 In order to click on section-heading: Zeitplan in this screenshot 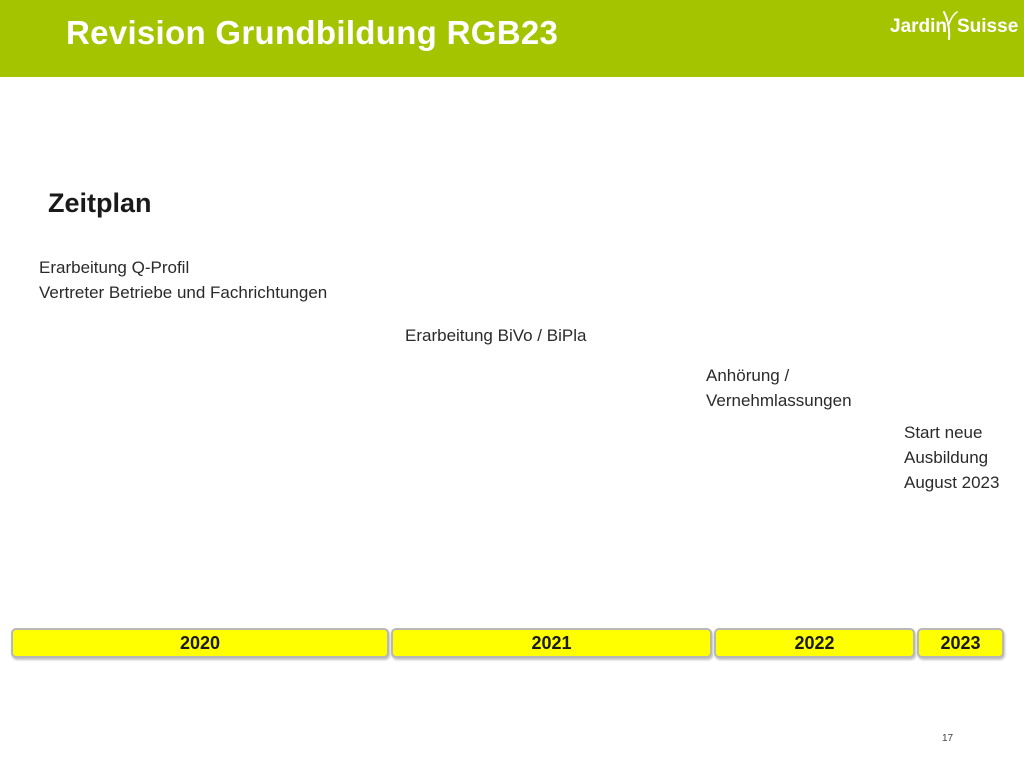, I will do `click(100, 203)`.